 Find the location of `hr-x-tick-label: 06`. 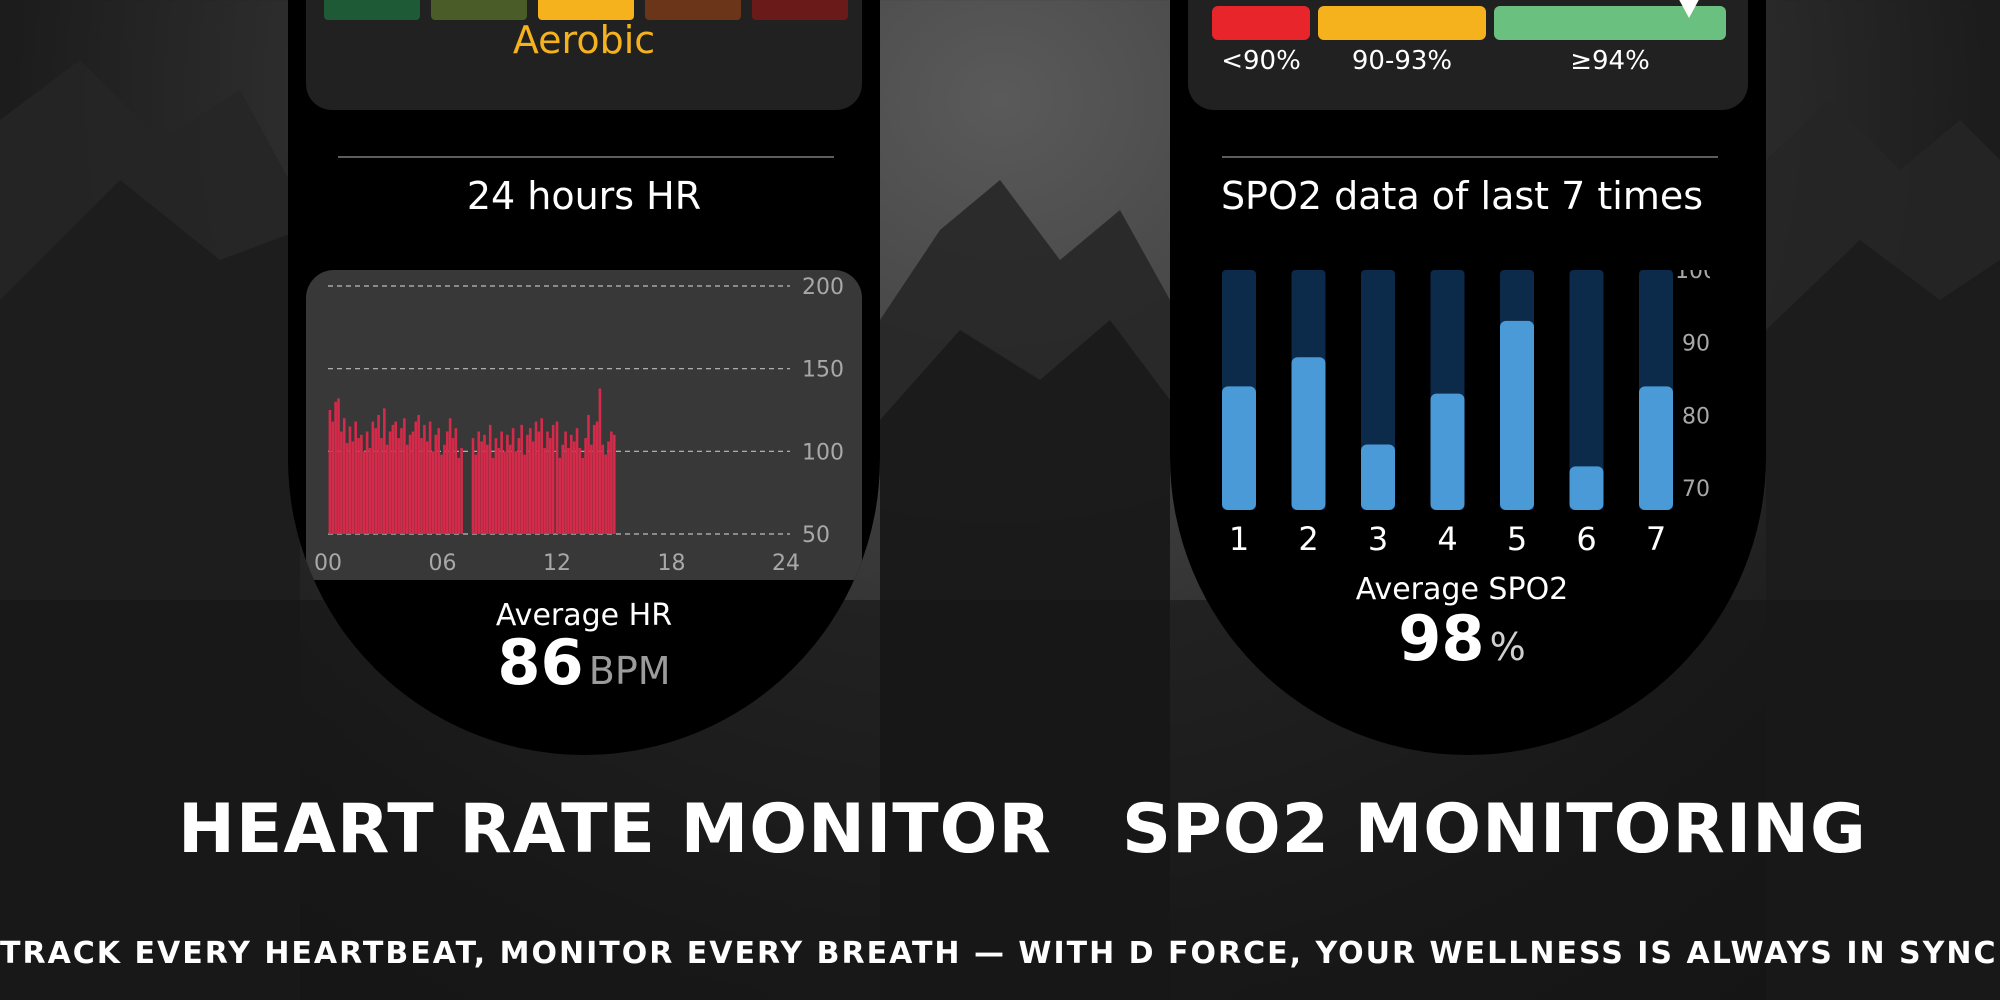

hr-x-tick-label: 06 is located at coordinates (443, 563).